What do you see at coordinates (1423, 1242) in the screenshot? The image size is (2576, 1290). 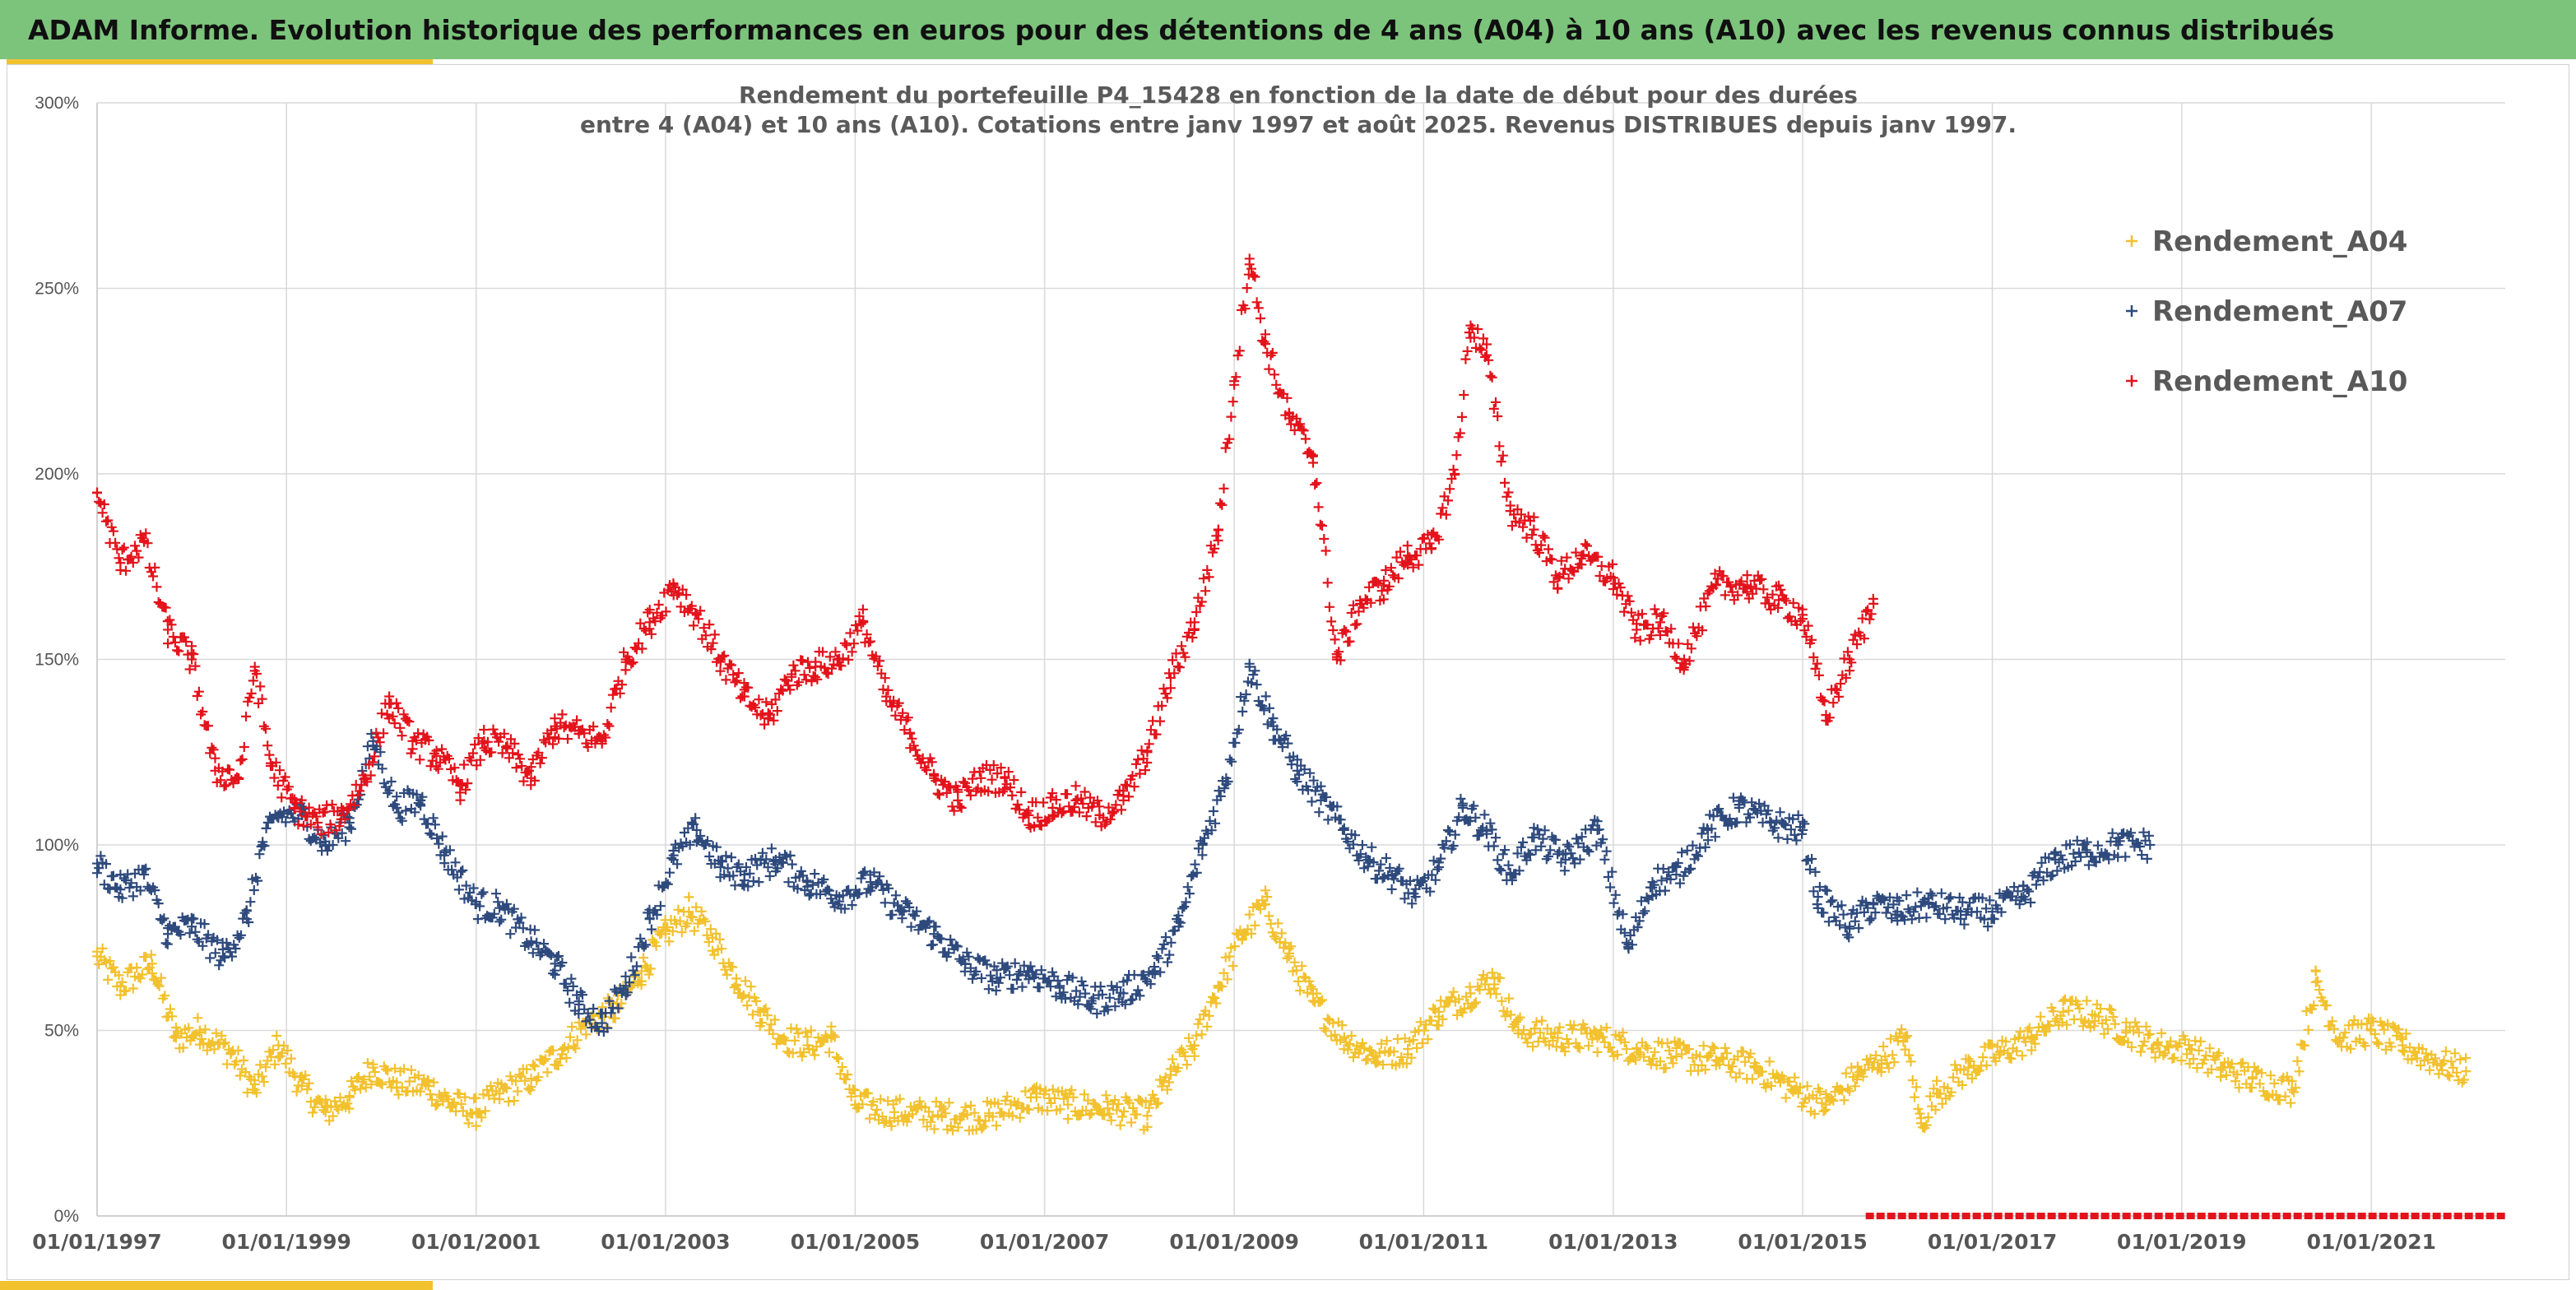 I see `x-tick-label: 01/01/2011` at bounding box center [1423, 1242].